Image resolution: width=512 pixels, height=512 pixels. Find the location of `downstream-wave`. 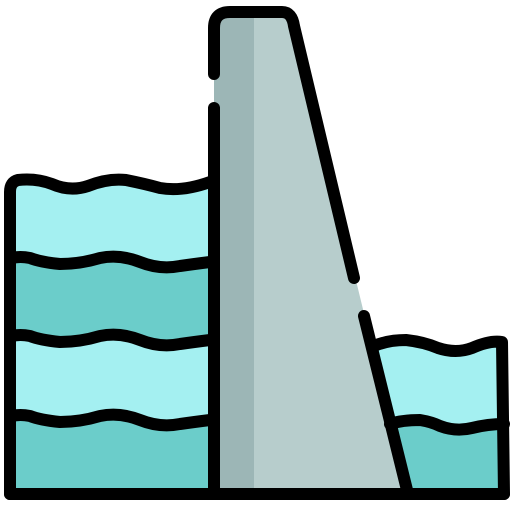

downstream-wave is located at coordinates (447, 425).